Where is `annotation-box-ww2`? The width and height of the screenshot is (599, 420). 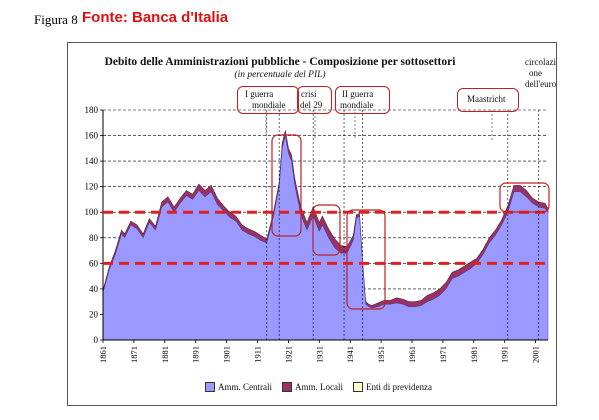 annotation-box-ww2 is located at coordinates (362, 100).